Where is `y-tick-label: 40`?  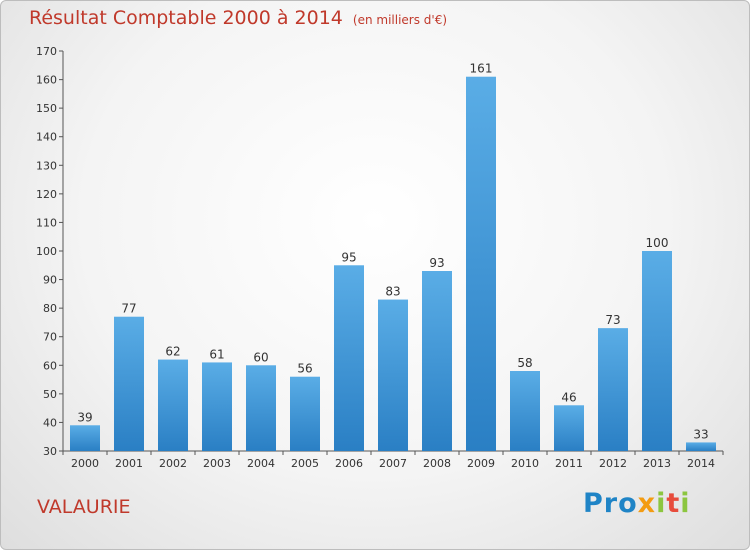 y-tick-label: 40 is located at coordinates (50, 422).